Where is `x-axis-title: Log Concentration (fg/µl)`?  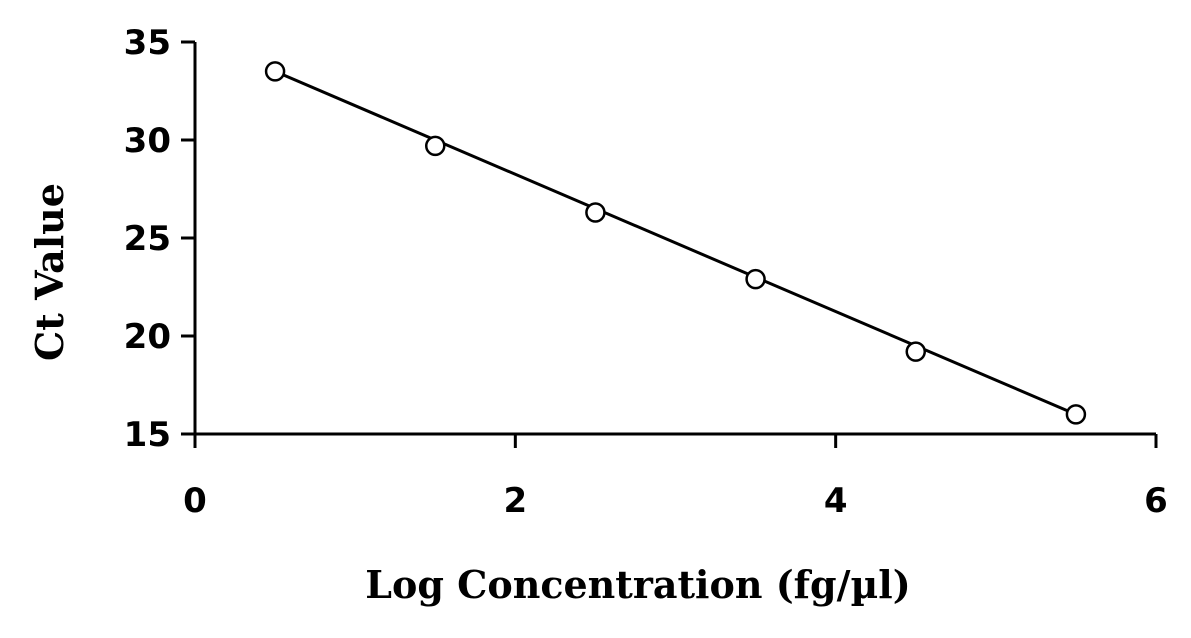
x-axis-title: Log Concentration (fg/µl) is located at coordinates (637, 584).